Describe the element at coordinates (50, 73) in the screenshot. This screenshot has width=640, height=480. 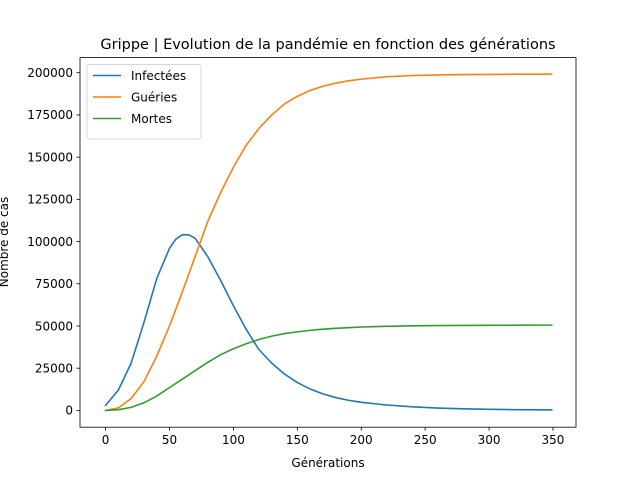
I see `y-tick-label: 200000` at that location.